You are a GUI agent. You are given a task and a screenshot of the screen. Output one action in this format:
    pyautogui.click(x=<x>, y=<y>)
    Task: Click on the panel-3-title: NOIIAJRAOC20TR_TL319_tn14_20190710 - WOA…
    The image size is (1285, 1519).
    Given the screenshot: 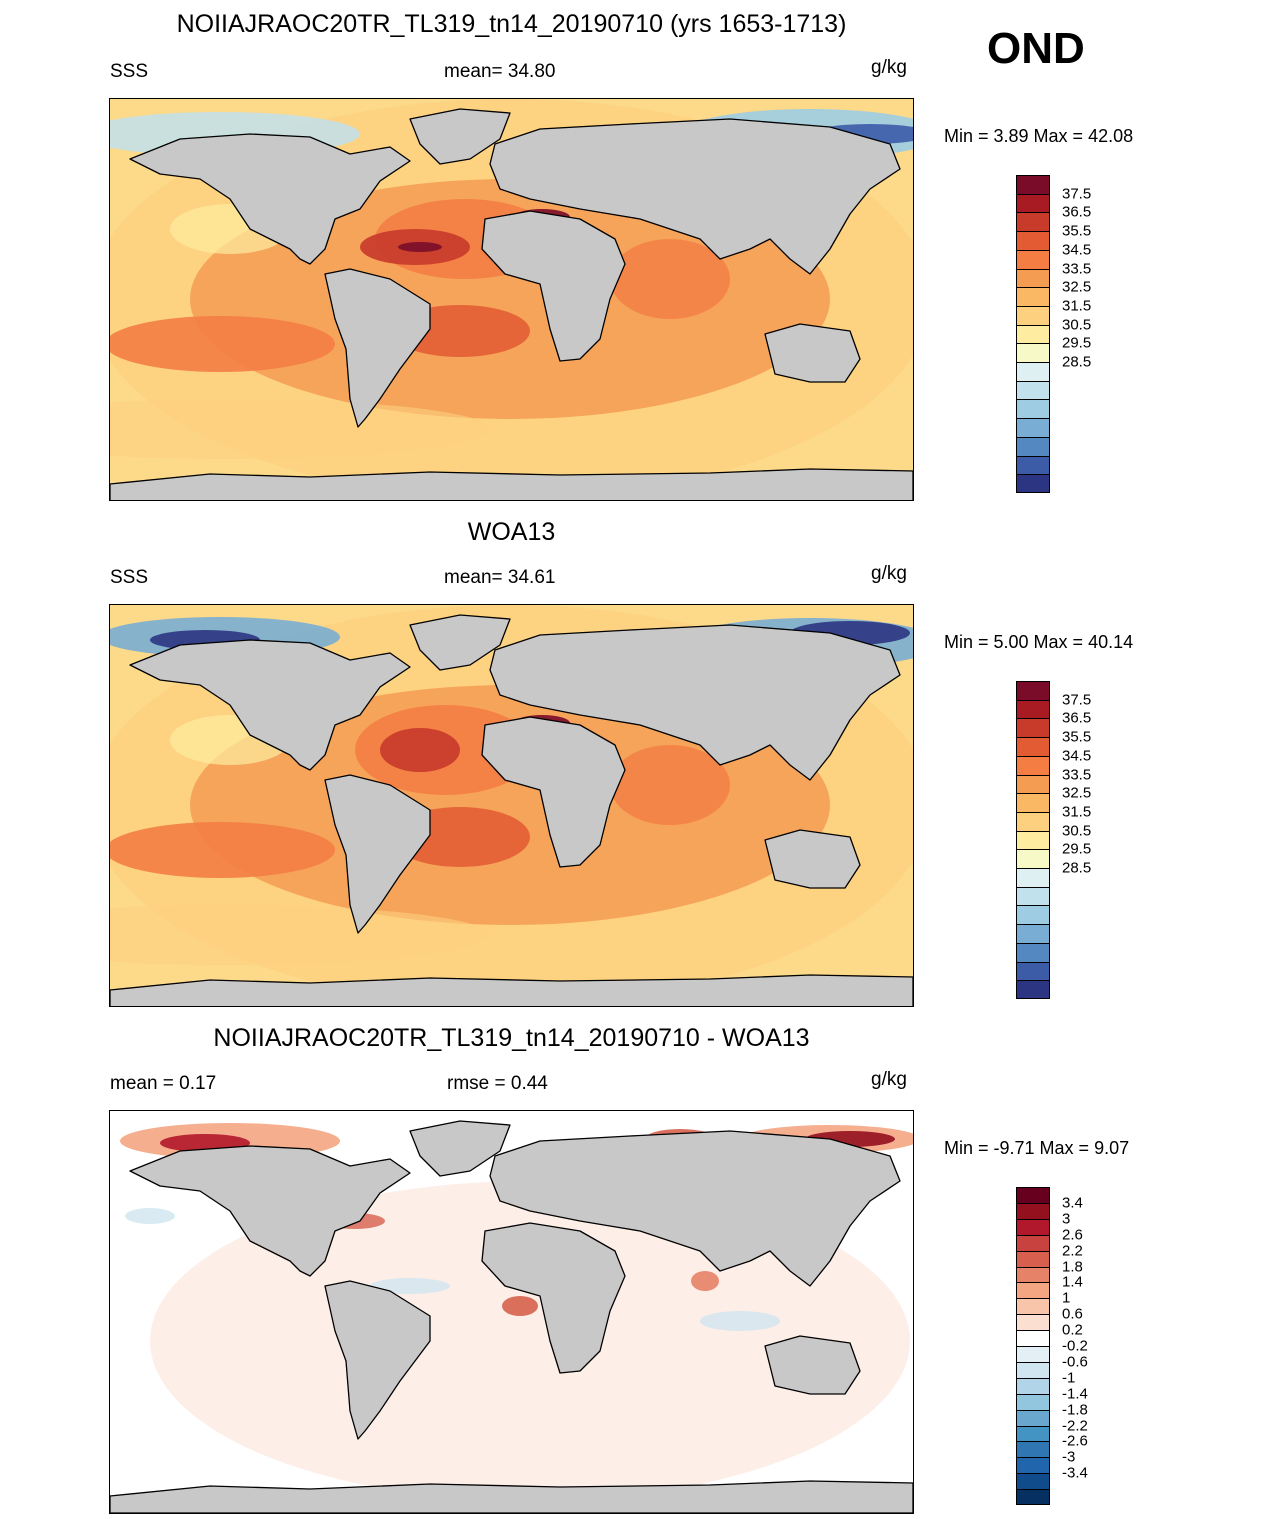 What is the action you would take?
    pyautogui.click(x=511, y=1038)
    